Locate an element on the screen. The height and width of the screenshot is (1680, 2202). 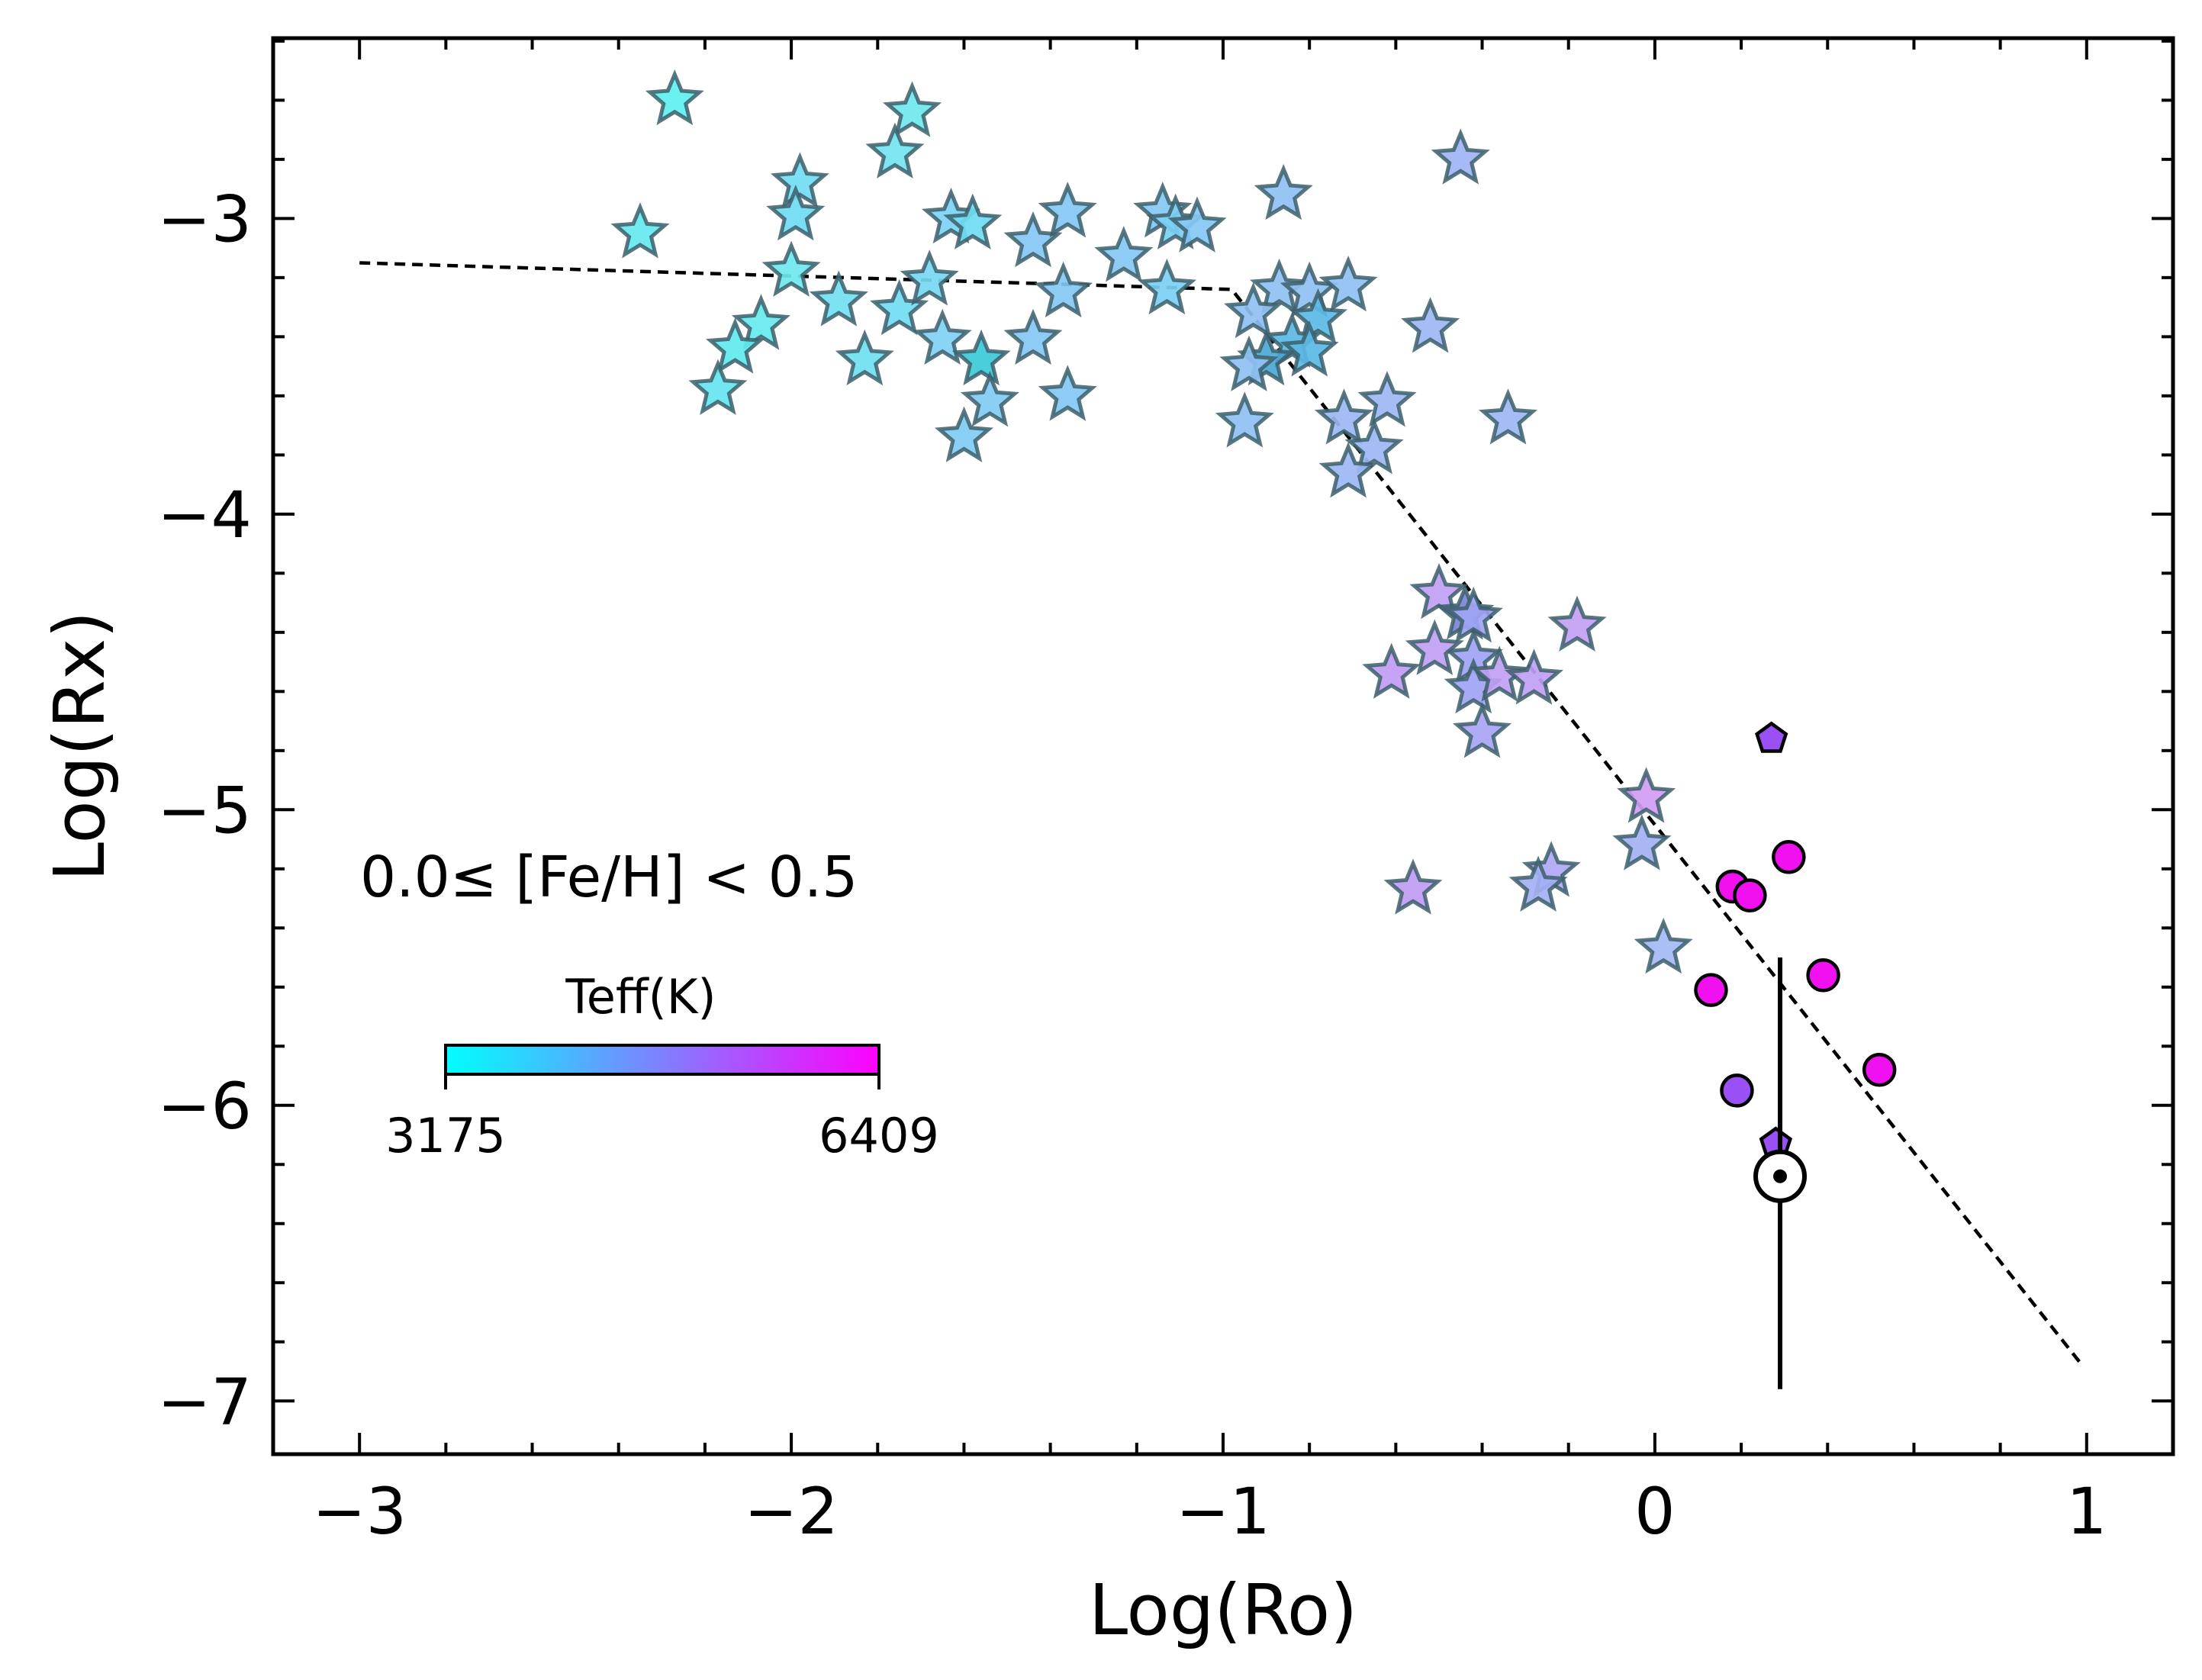
x-tick-label: 0 is located at coordinates (1654, 1511).